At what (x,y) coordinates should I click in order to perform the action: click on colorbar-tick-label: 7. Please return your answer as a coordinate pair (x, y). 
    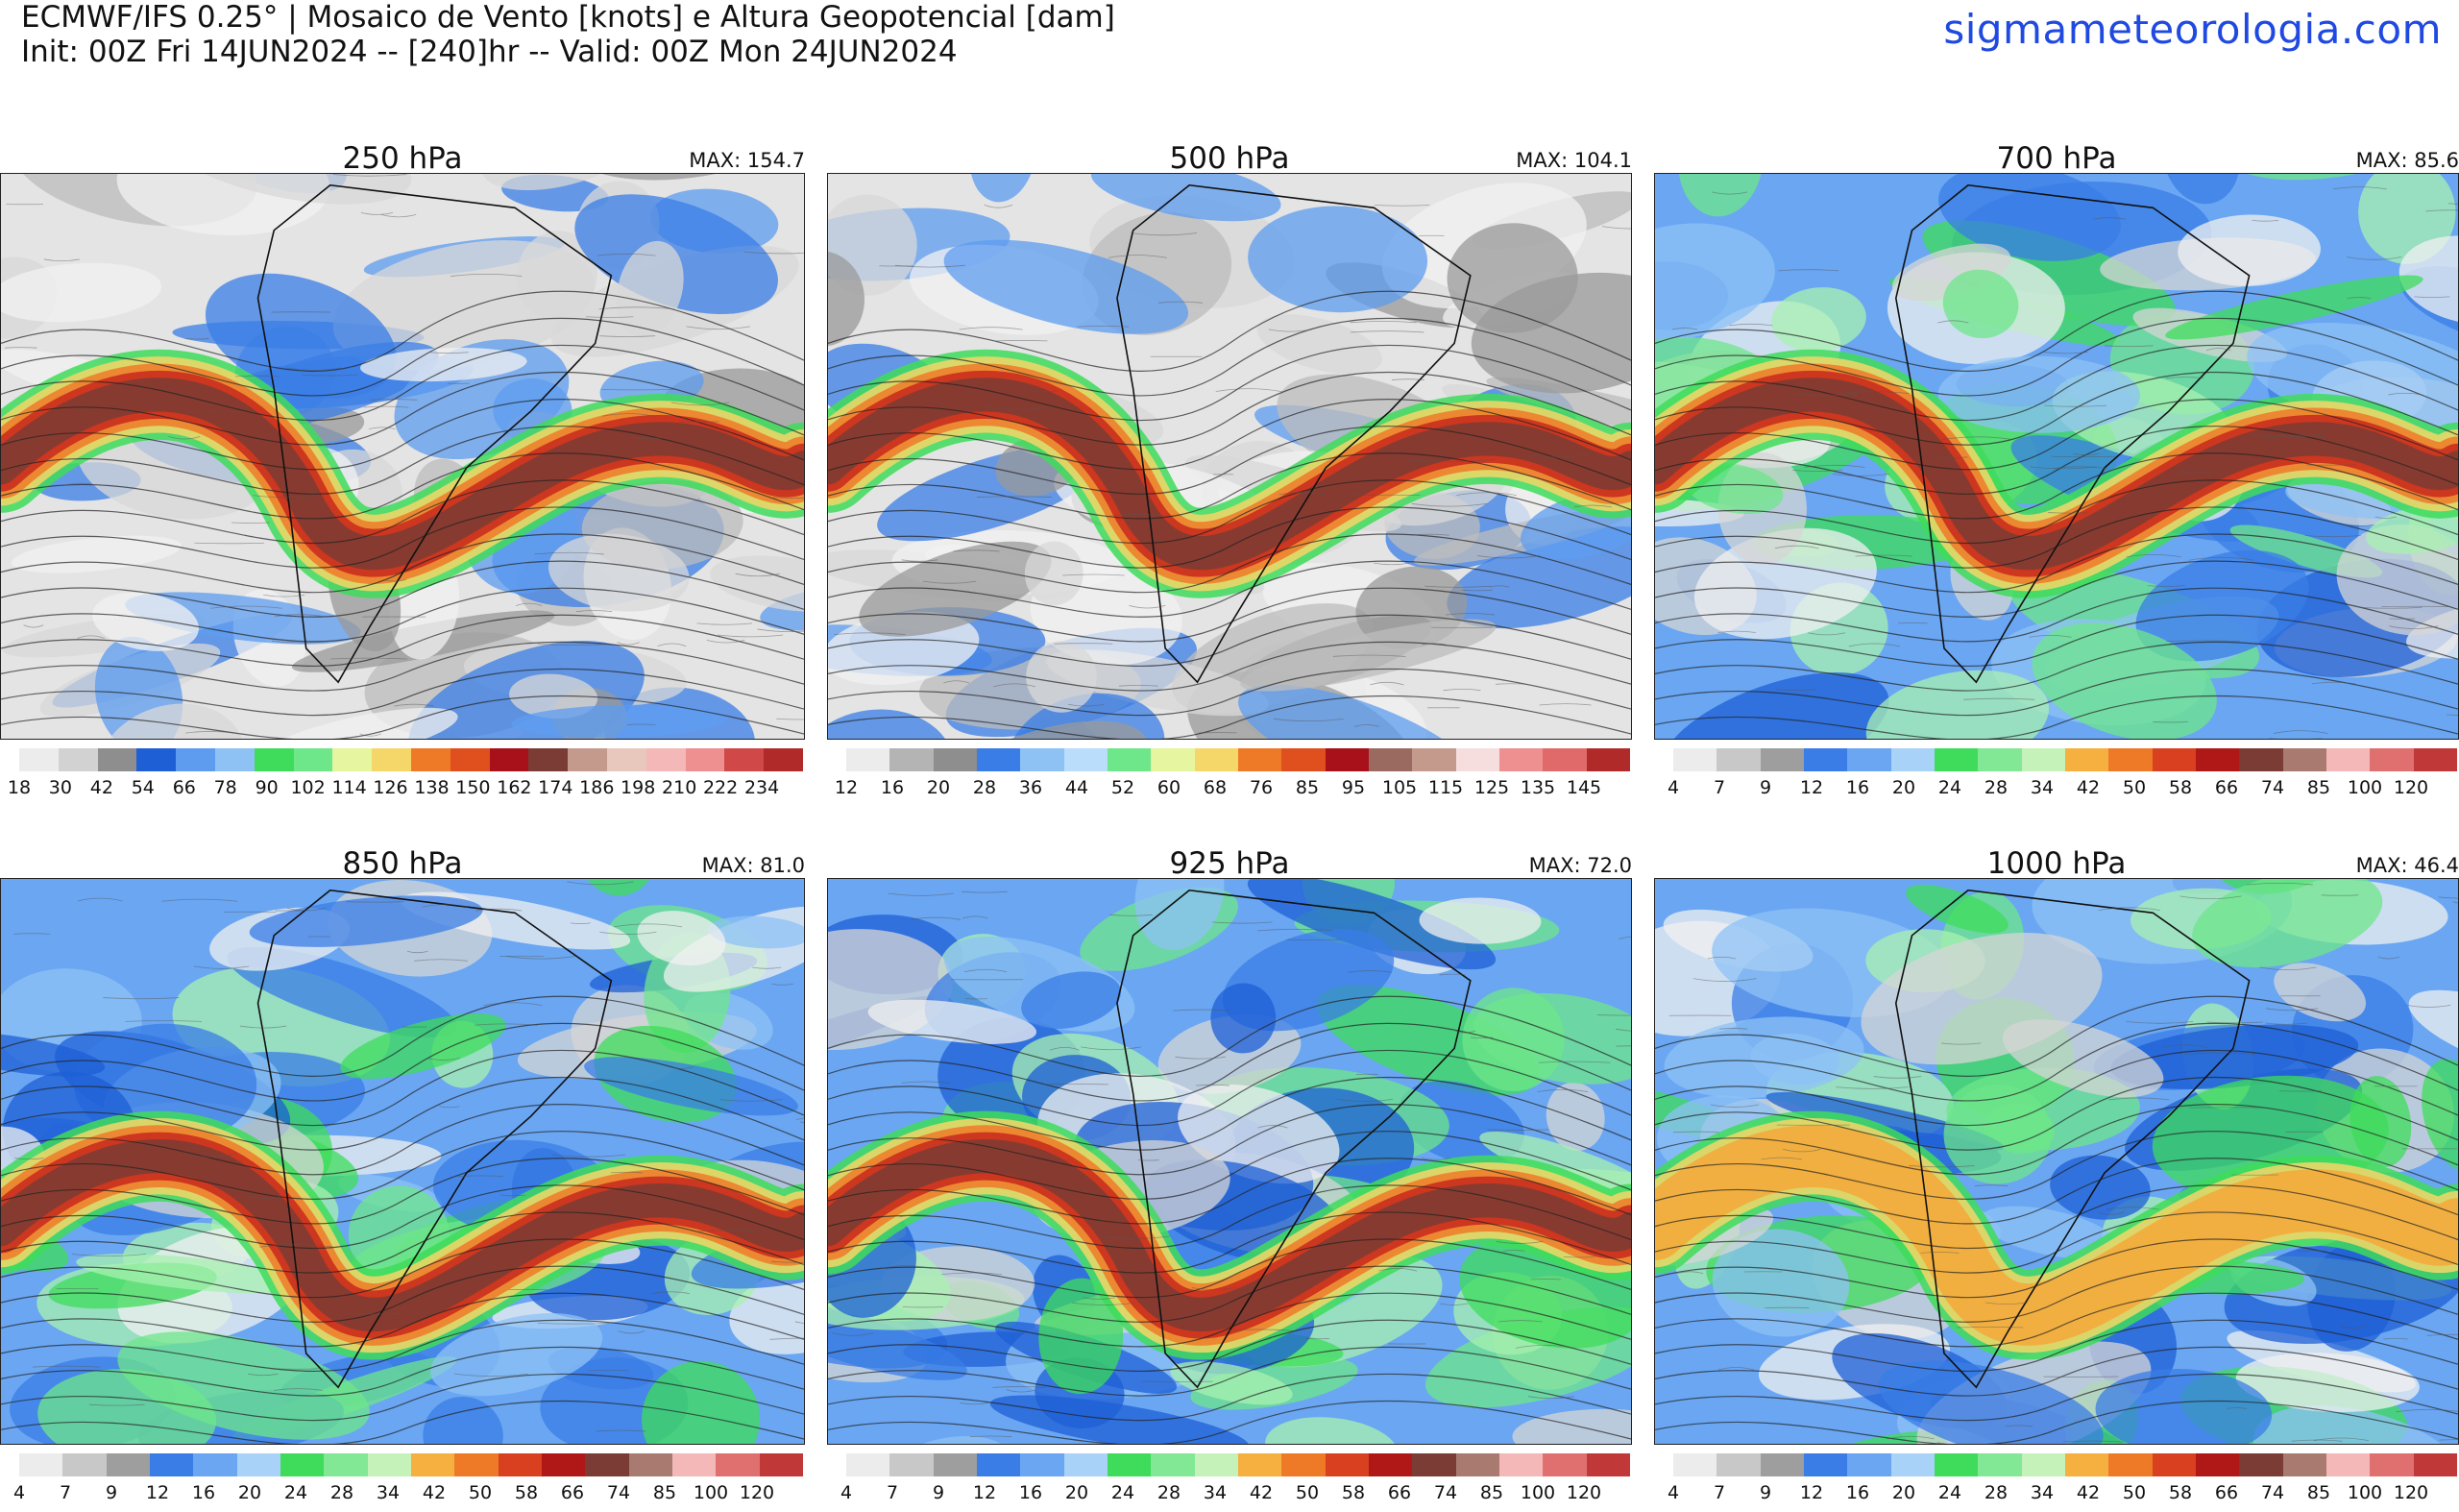
    Looking at the image, I should click on (892, 1492).